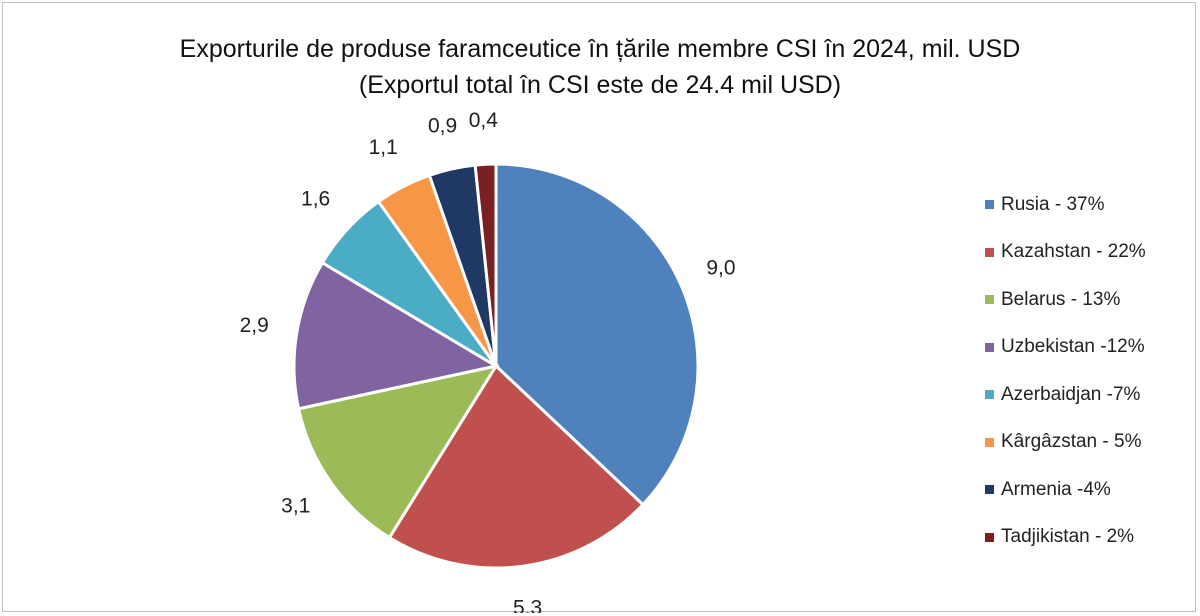  I want to click on legend-entry: Kazahstan - 22%, so click(1065, 253).